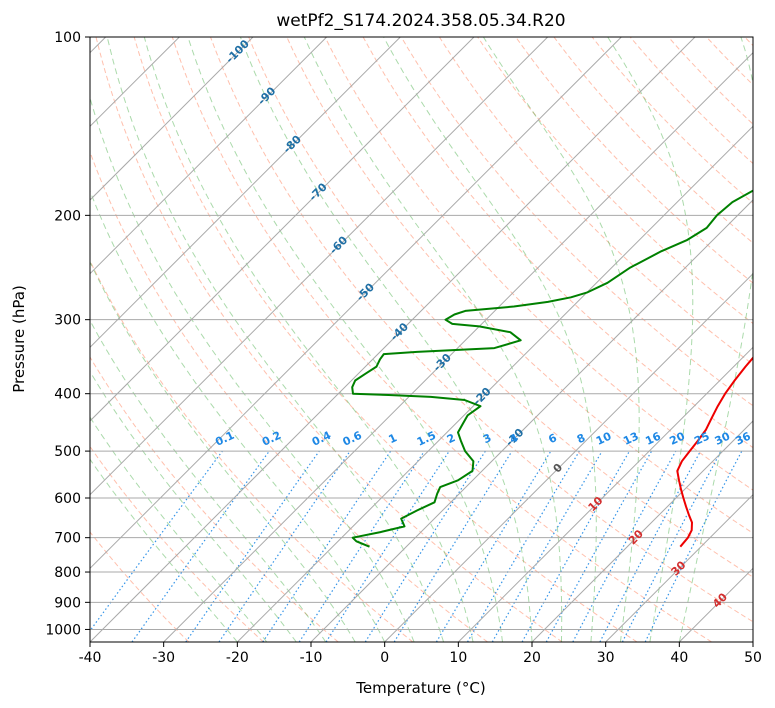 The height and width of the screenshot is (708, 775). What do you see at coordinates (67, 321) in the screenshot?
I see `y-tick-label: 300` at bounding box center [67, 321].